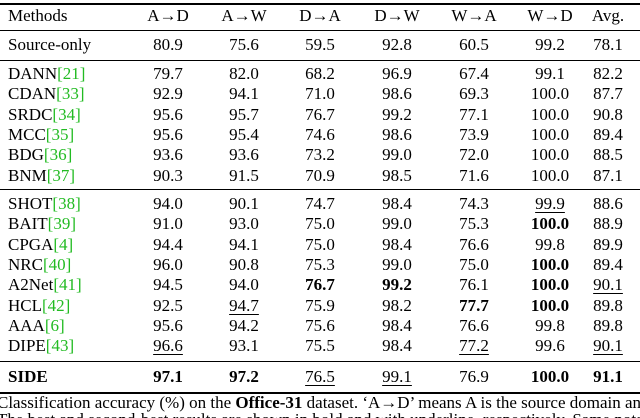 The image size is (640, 418). I want to click on method-cell: AAA[6], so click(36, 326).